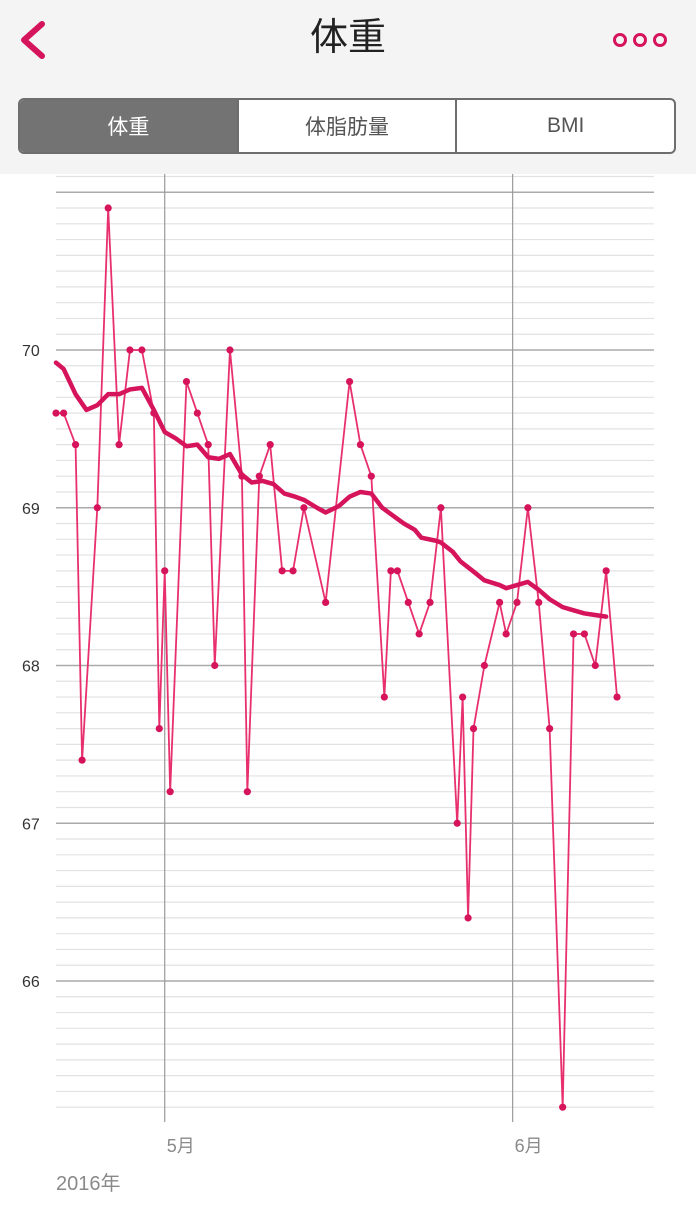 This screenshot has width=696, height=1205. I want to click on metric-segmented-control: 体重 体脂肪量 BMI, so click(347, 126).